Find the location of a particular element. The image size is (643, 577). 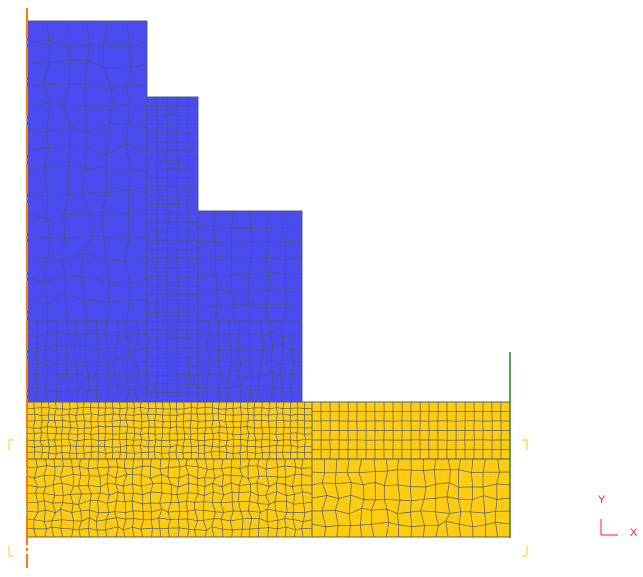

coordinate-triad: Y X is located at coordinates (618, 516).